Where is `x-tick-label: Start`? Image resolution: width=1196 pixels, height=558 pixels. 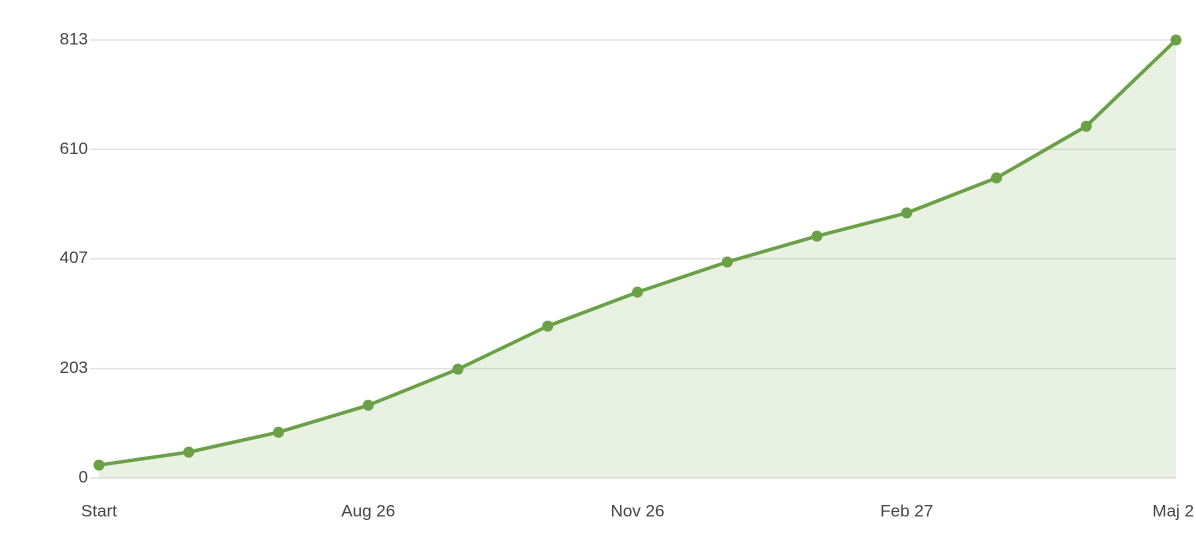 x-tick-label: Start is located at coordinates (99, 510).